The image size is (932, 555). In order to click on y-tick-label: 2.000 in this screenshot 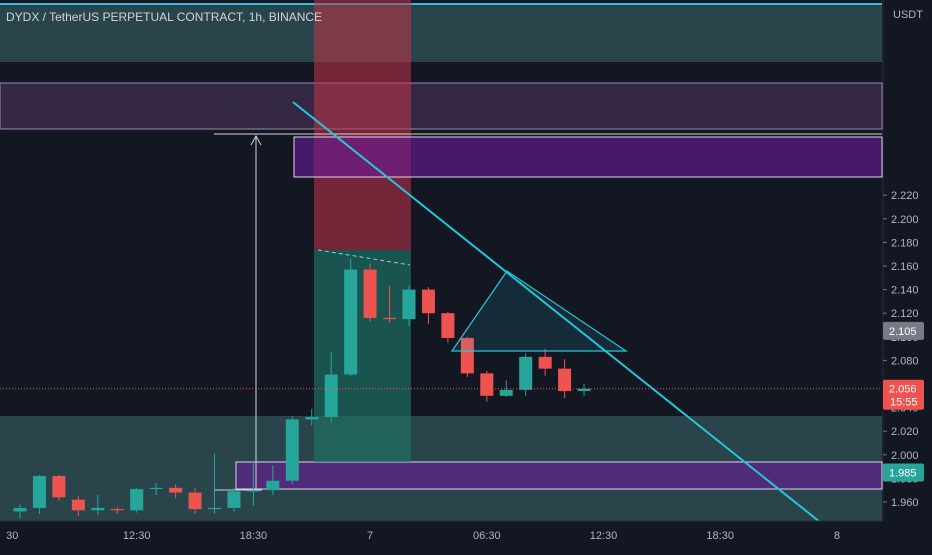, I will do `click(905, 456)`.